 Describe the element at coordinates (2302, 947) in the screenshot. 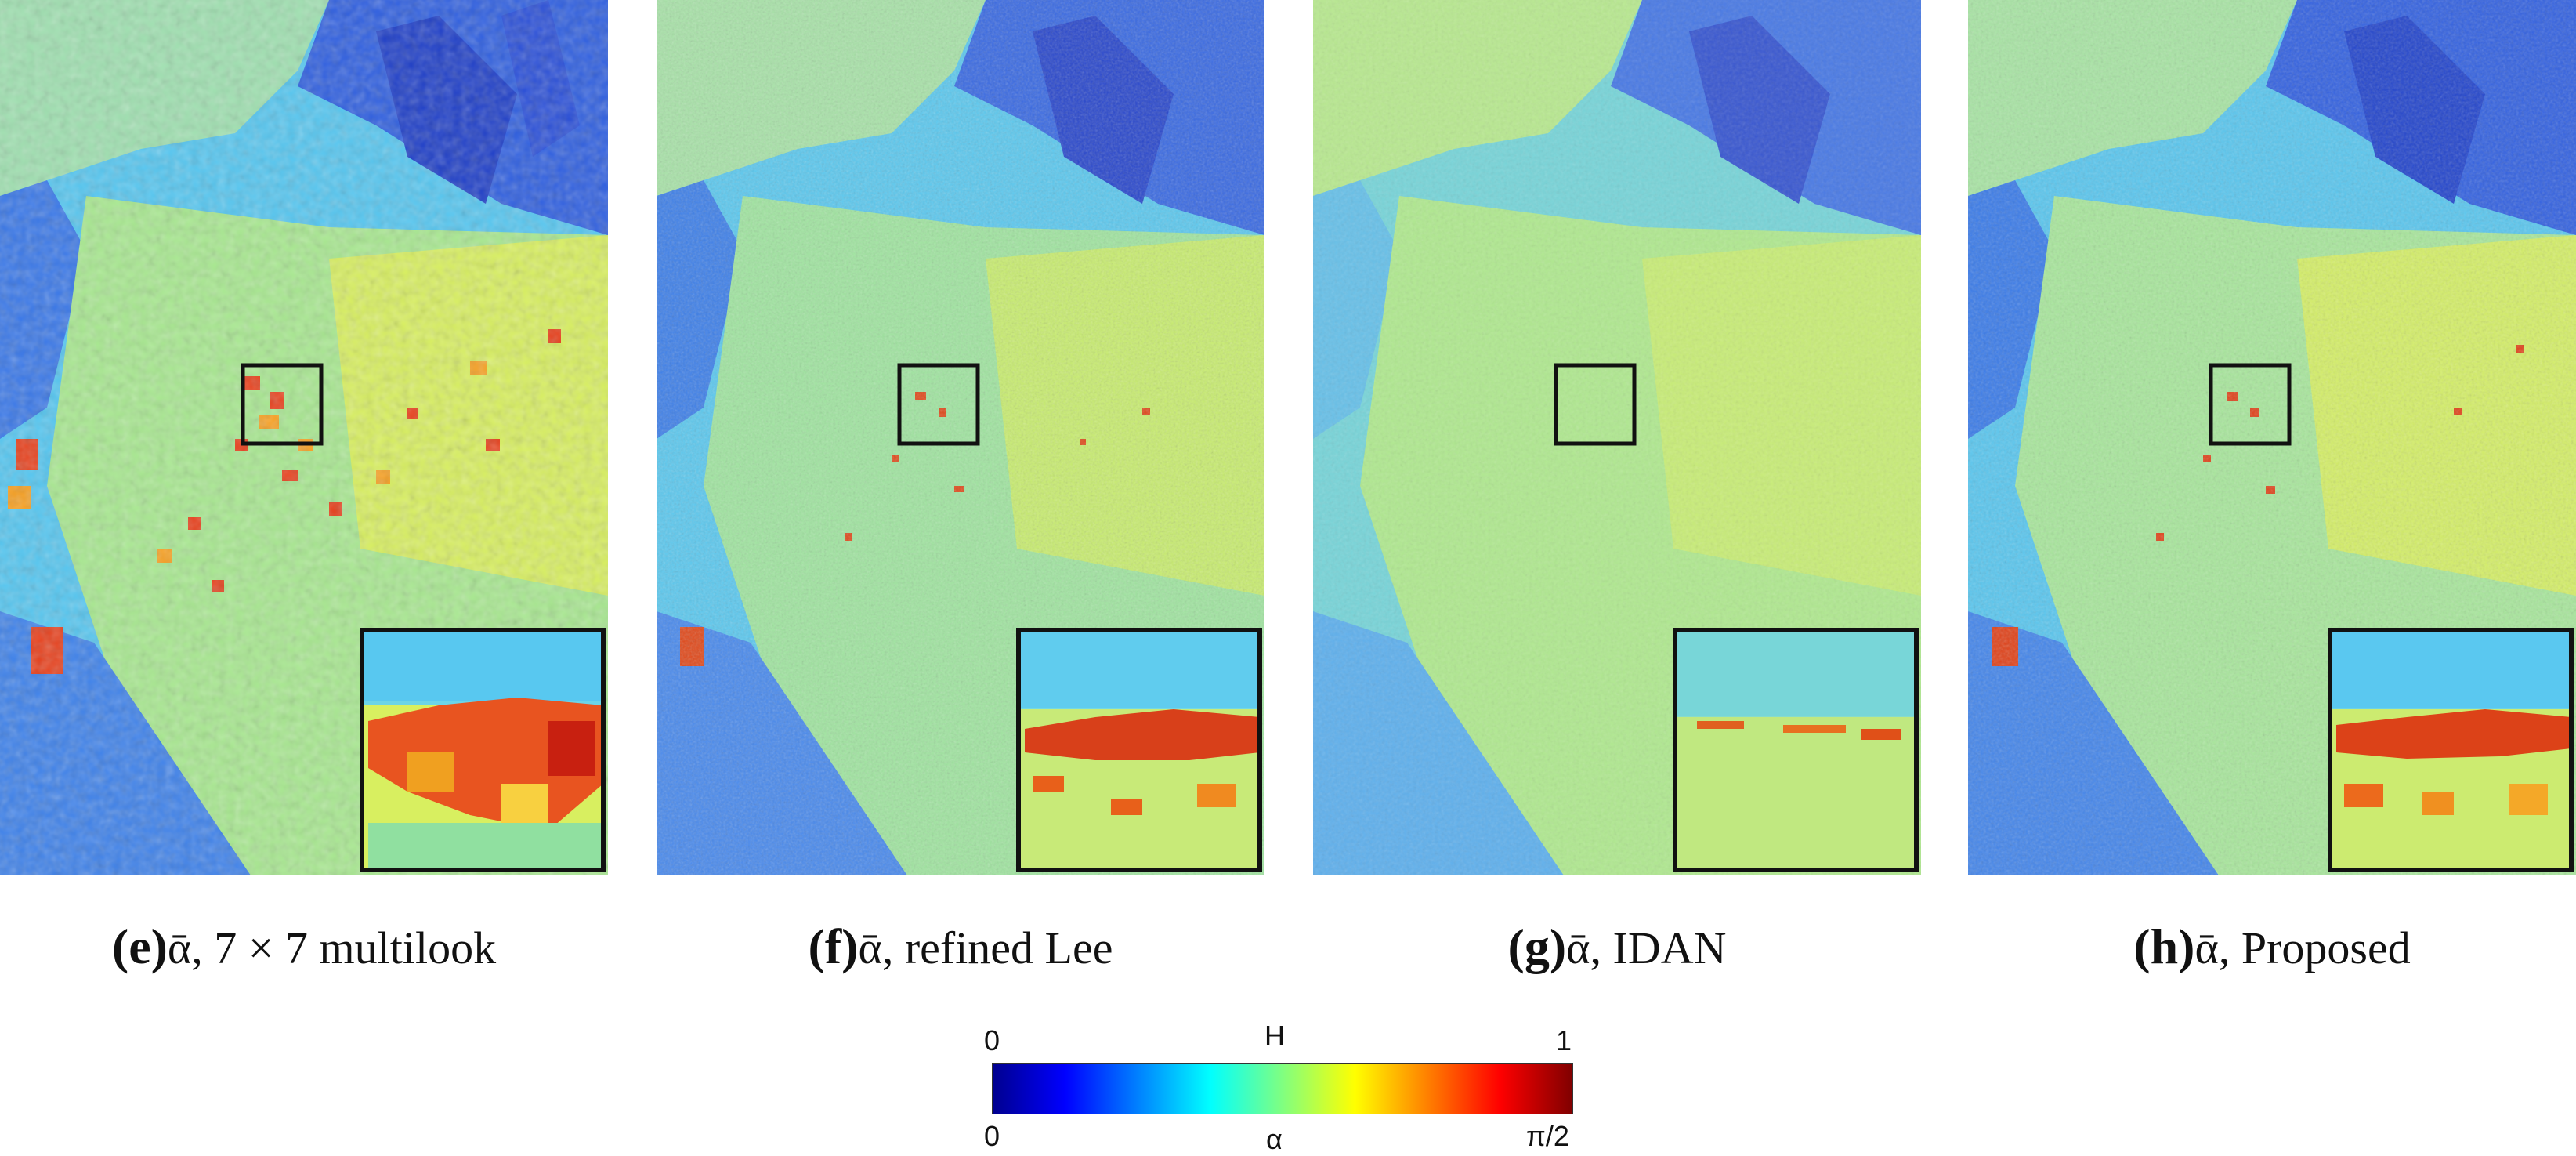

I see `caption-text: ᾱ, Proposed` at that location.